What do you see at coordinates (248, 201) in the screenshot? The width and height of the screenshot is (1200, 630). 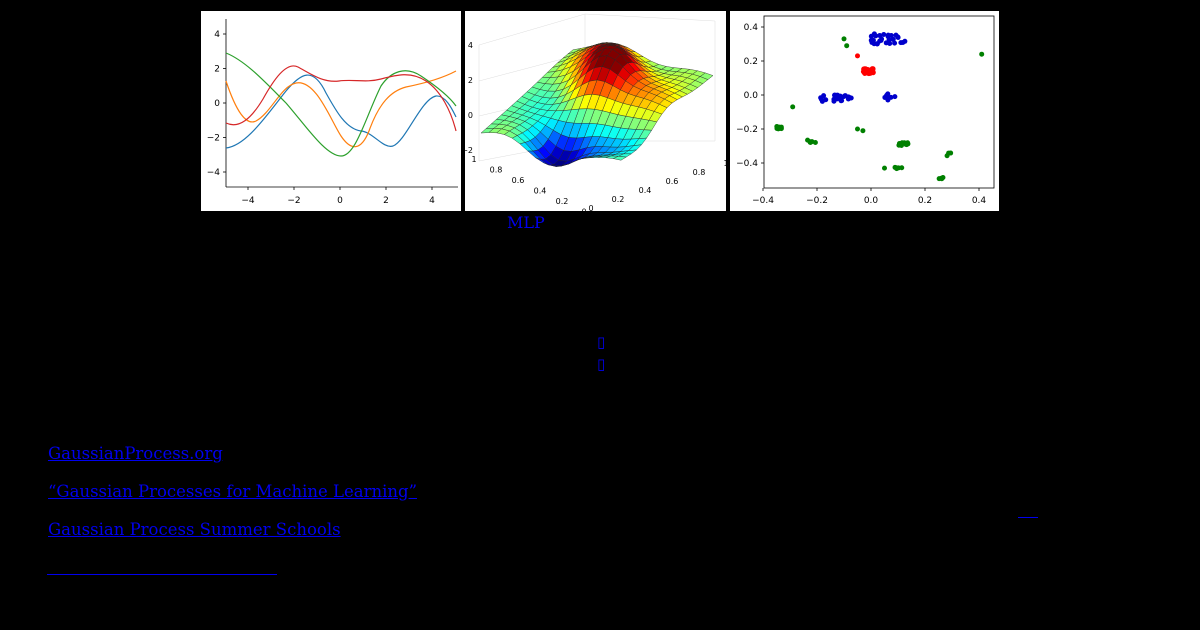 I see `x-tick-label: −4` at bounding box center [248, 201].